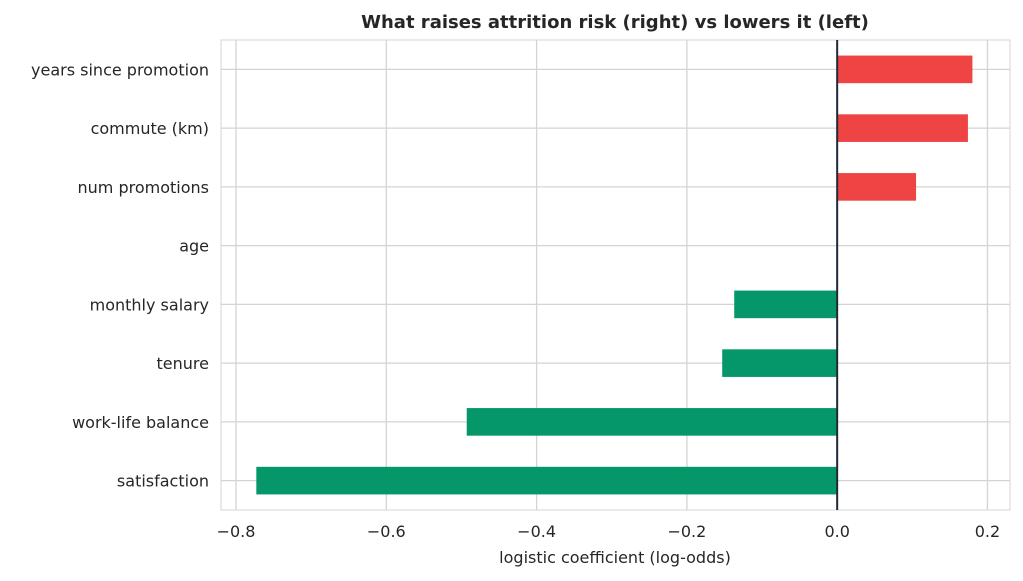 This screenshot has width=1023, height=581. Describe the element at coordinates (236, 531) in the screenshot. I see `x-tick-label: −0.8` at that location.